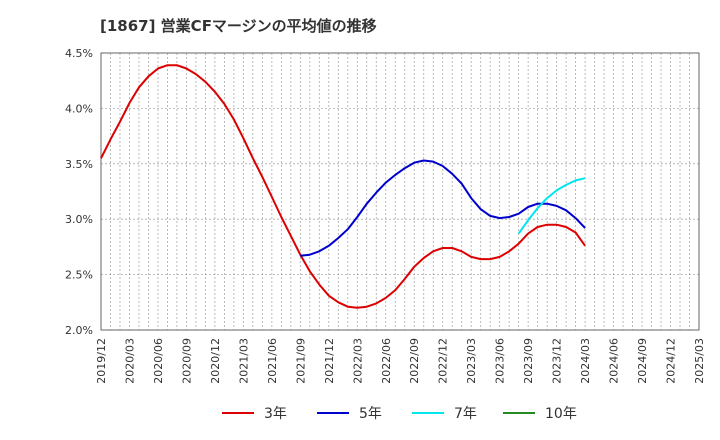  What do you see at coordinates (386, 361) in the screenshot?
I see `x-tick-label: 2022/06` at bounding box center [386, 361].